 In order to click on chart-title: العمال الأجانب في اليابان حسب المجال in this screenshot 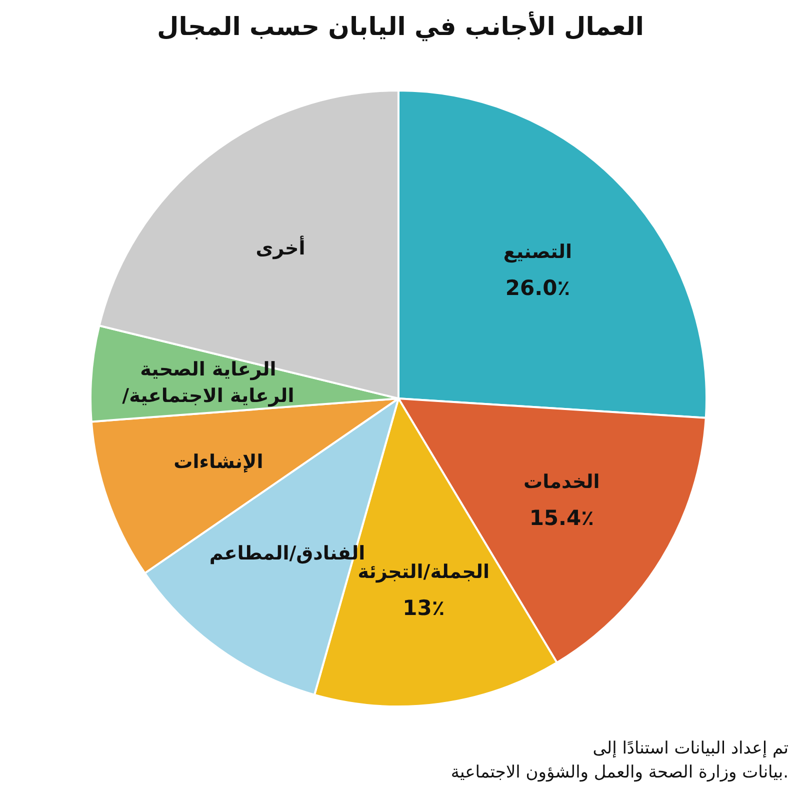, I will do `click(400, 26)`.